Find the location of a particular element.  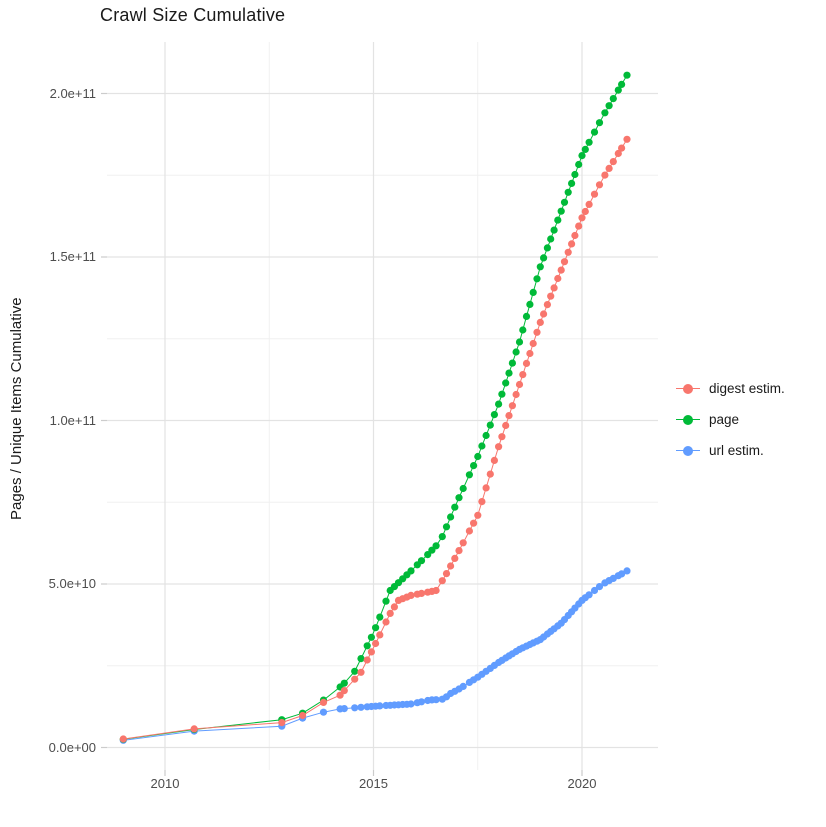

y-tick-label: 2.0e+11 is located at coordinates (72, 93).